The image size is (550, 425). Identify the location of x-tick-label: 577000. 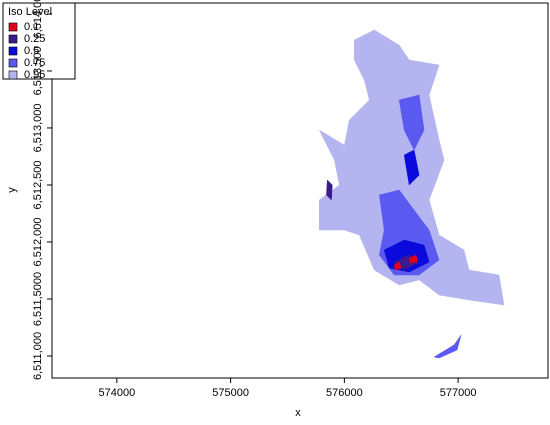
(458, 393).